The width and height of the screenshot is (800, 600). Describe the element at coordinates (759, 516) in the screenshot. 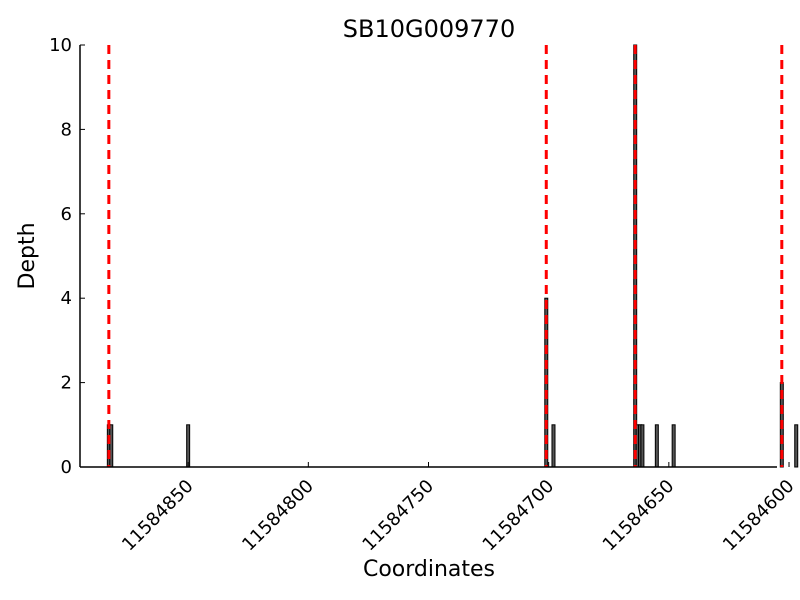

I see `x-tick-label: 11584600` at that location.